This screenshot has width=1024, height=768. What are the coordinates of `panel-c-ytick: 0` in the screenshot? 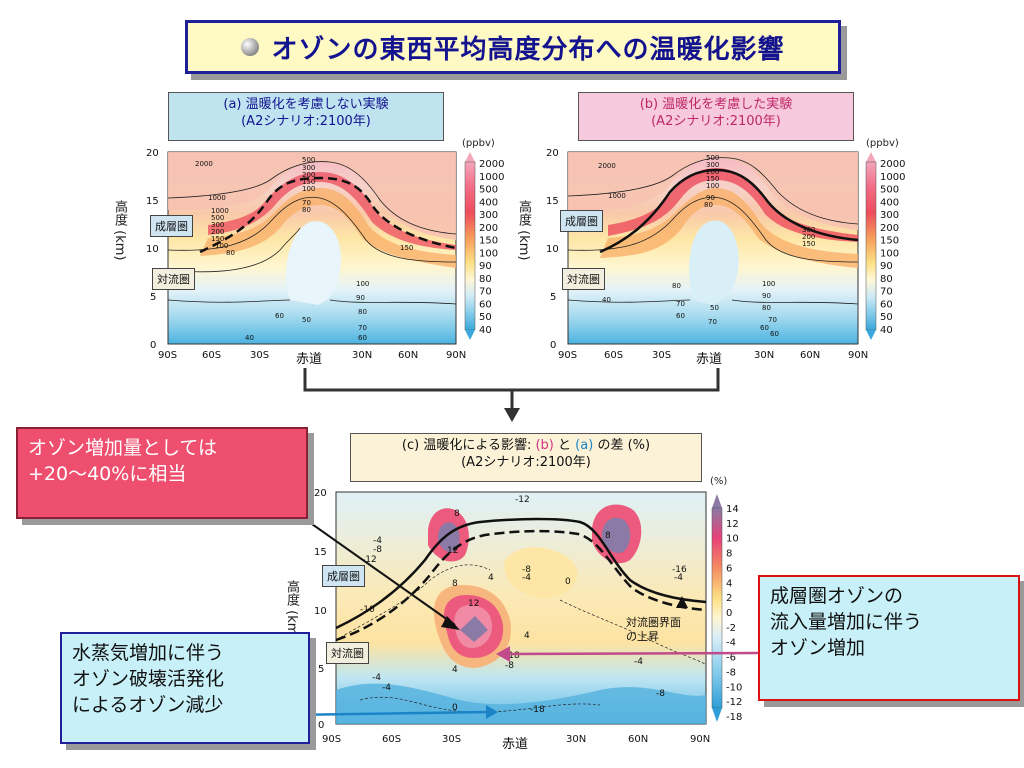 It's located at (321, 725).